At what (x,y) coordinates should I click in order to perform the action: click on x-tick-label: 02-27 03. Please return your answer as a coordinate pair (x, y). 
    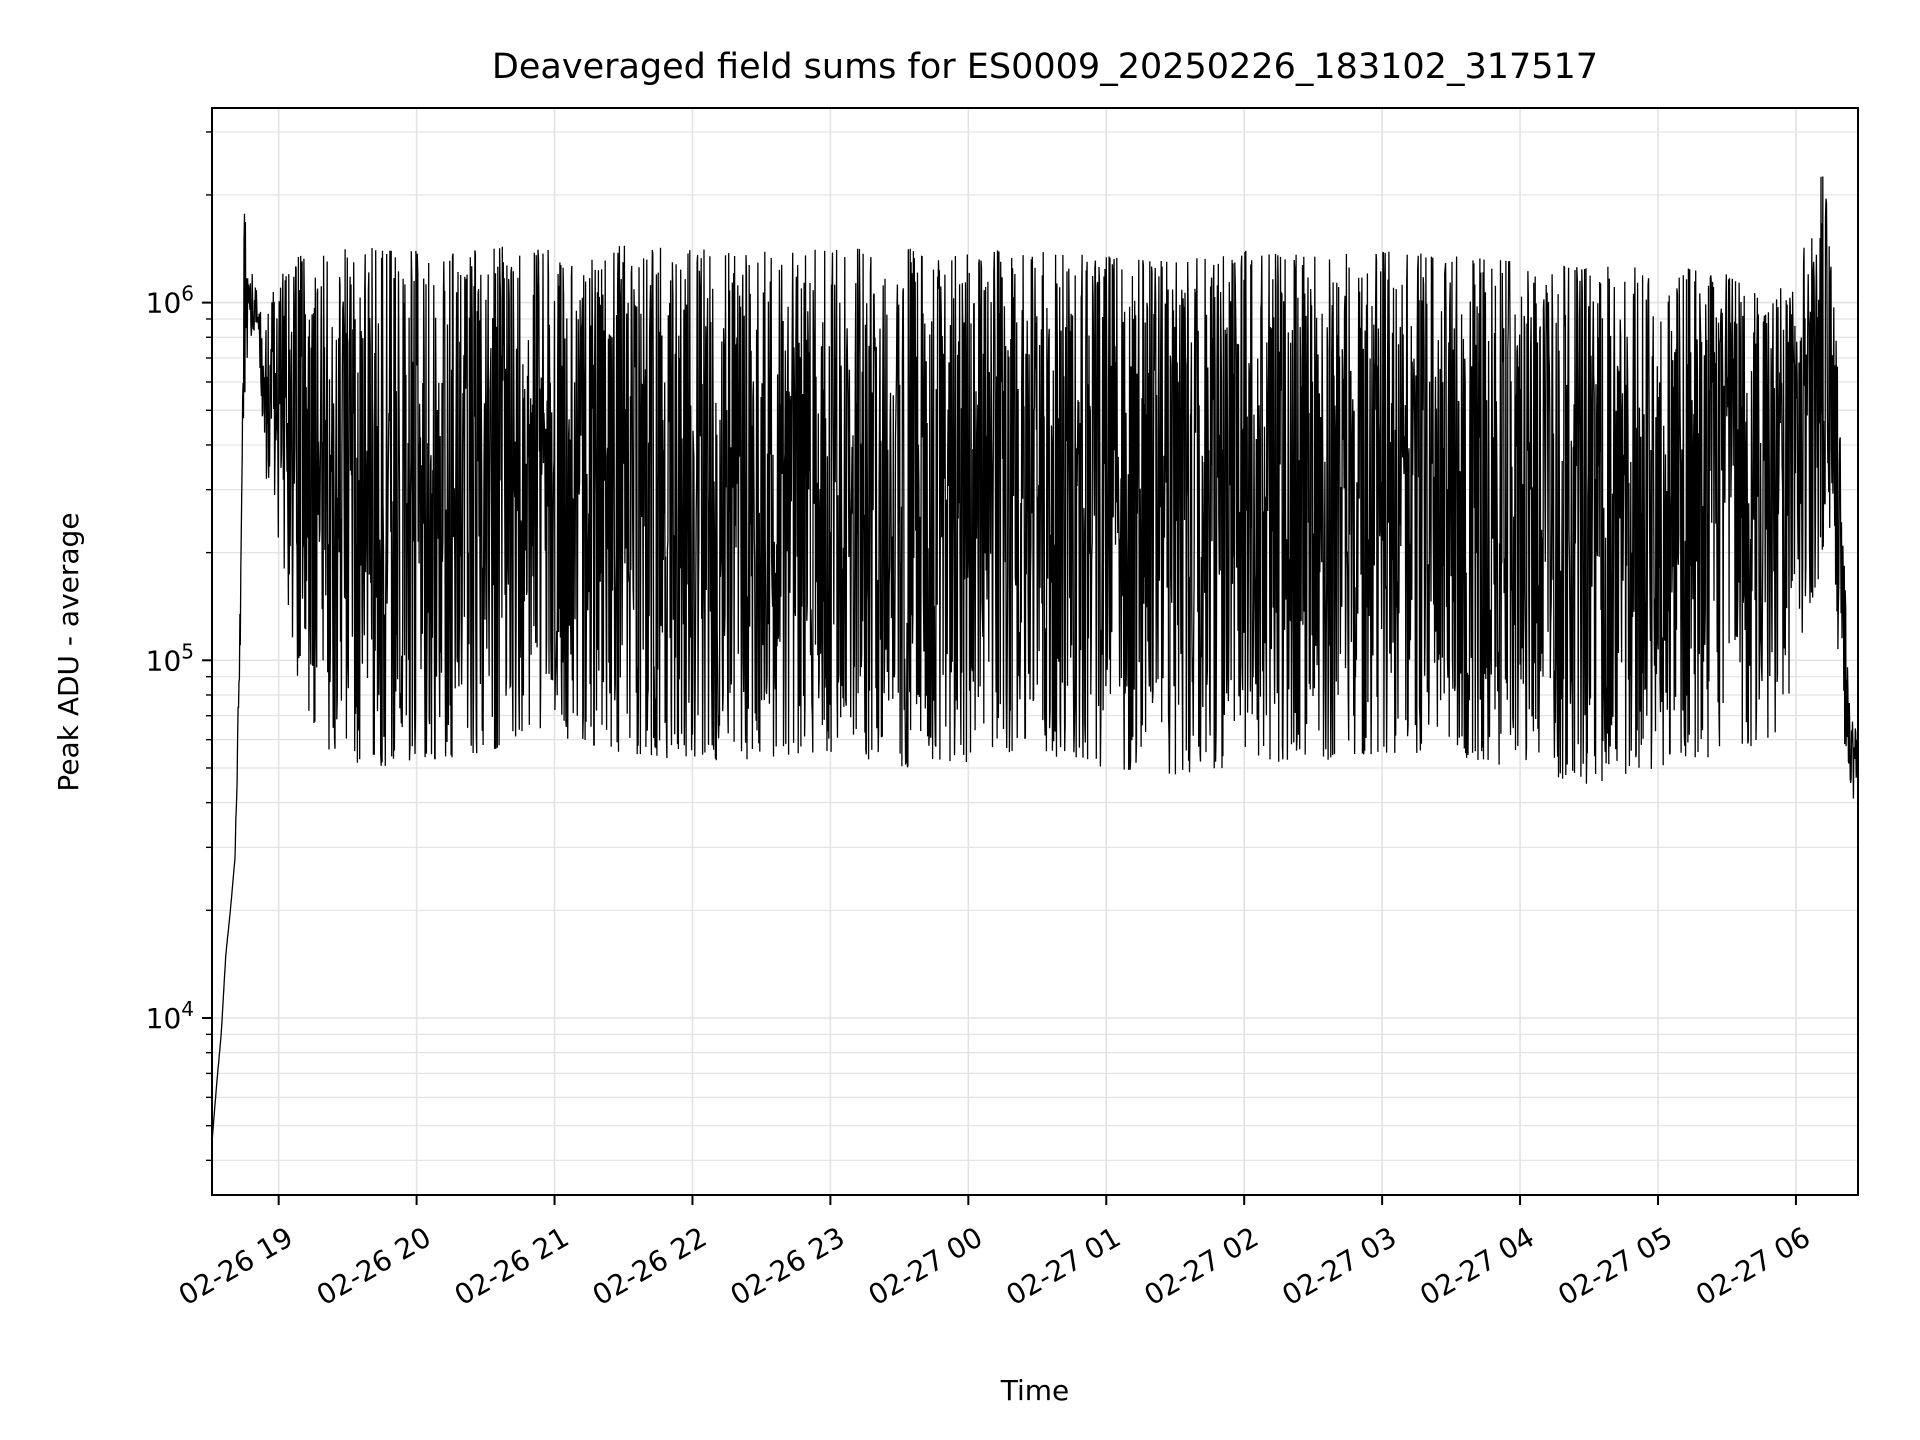
    Looking at the image, I should click on (1340, 1266).